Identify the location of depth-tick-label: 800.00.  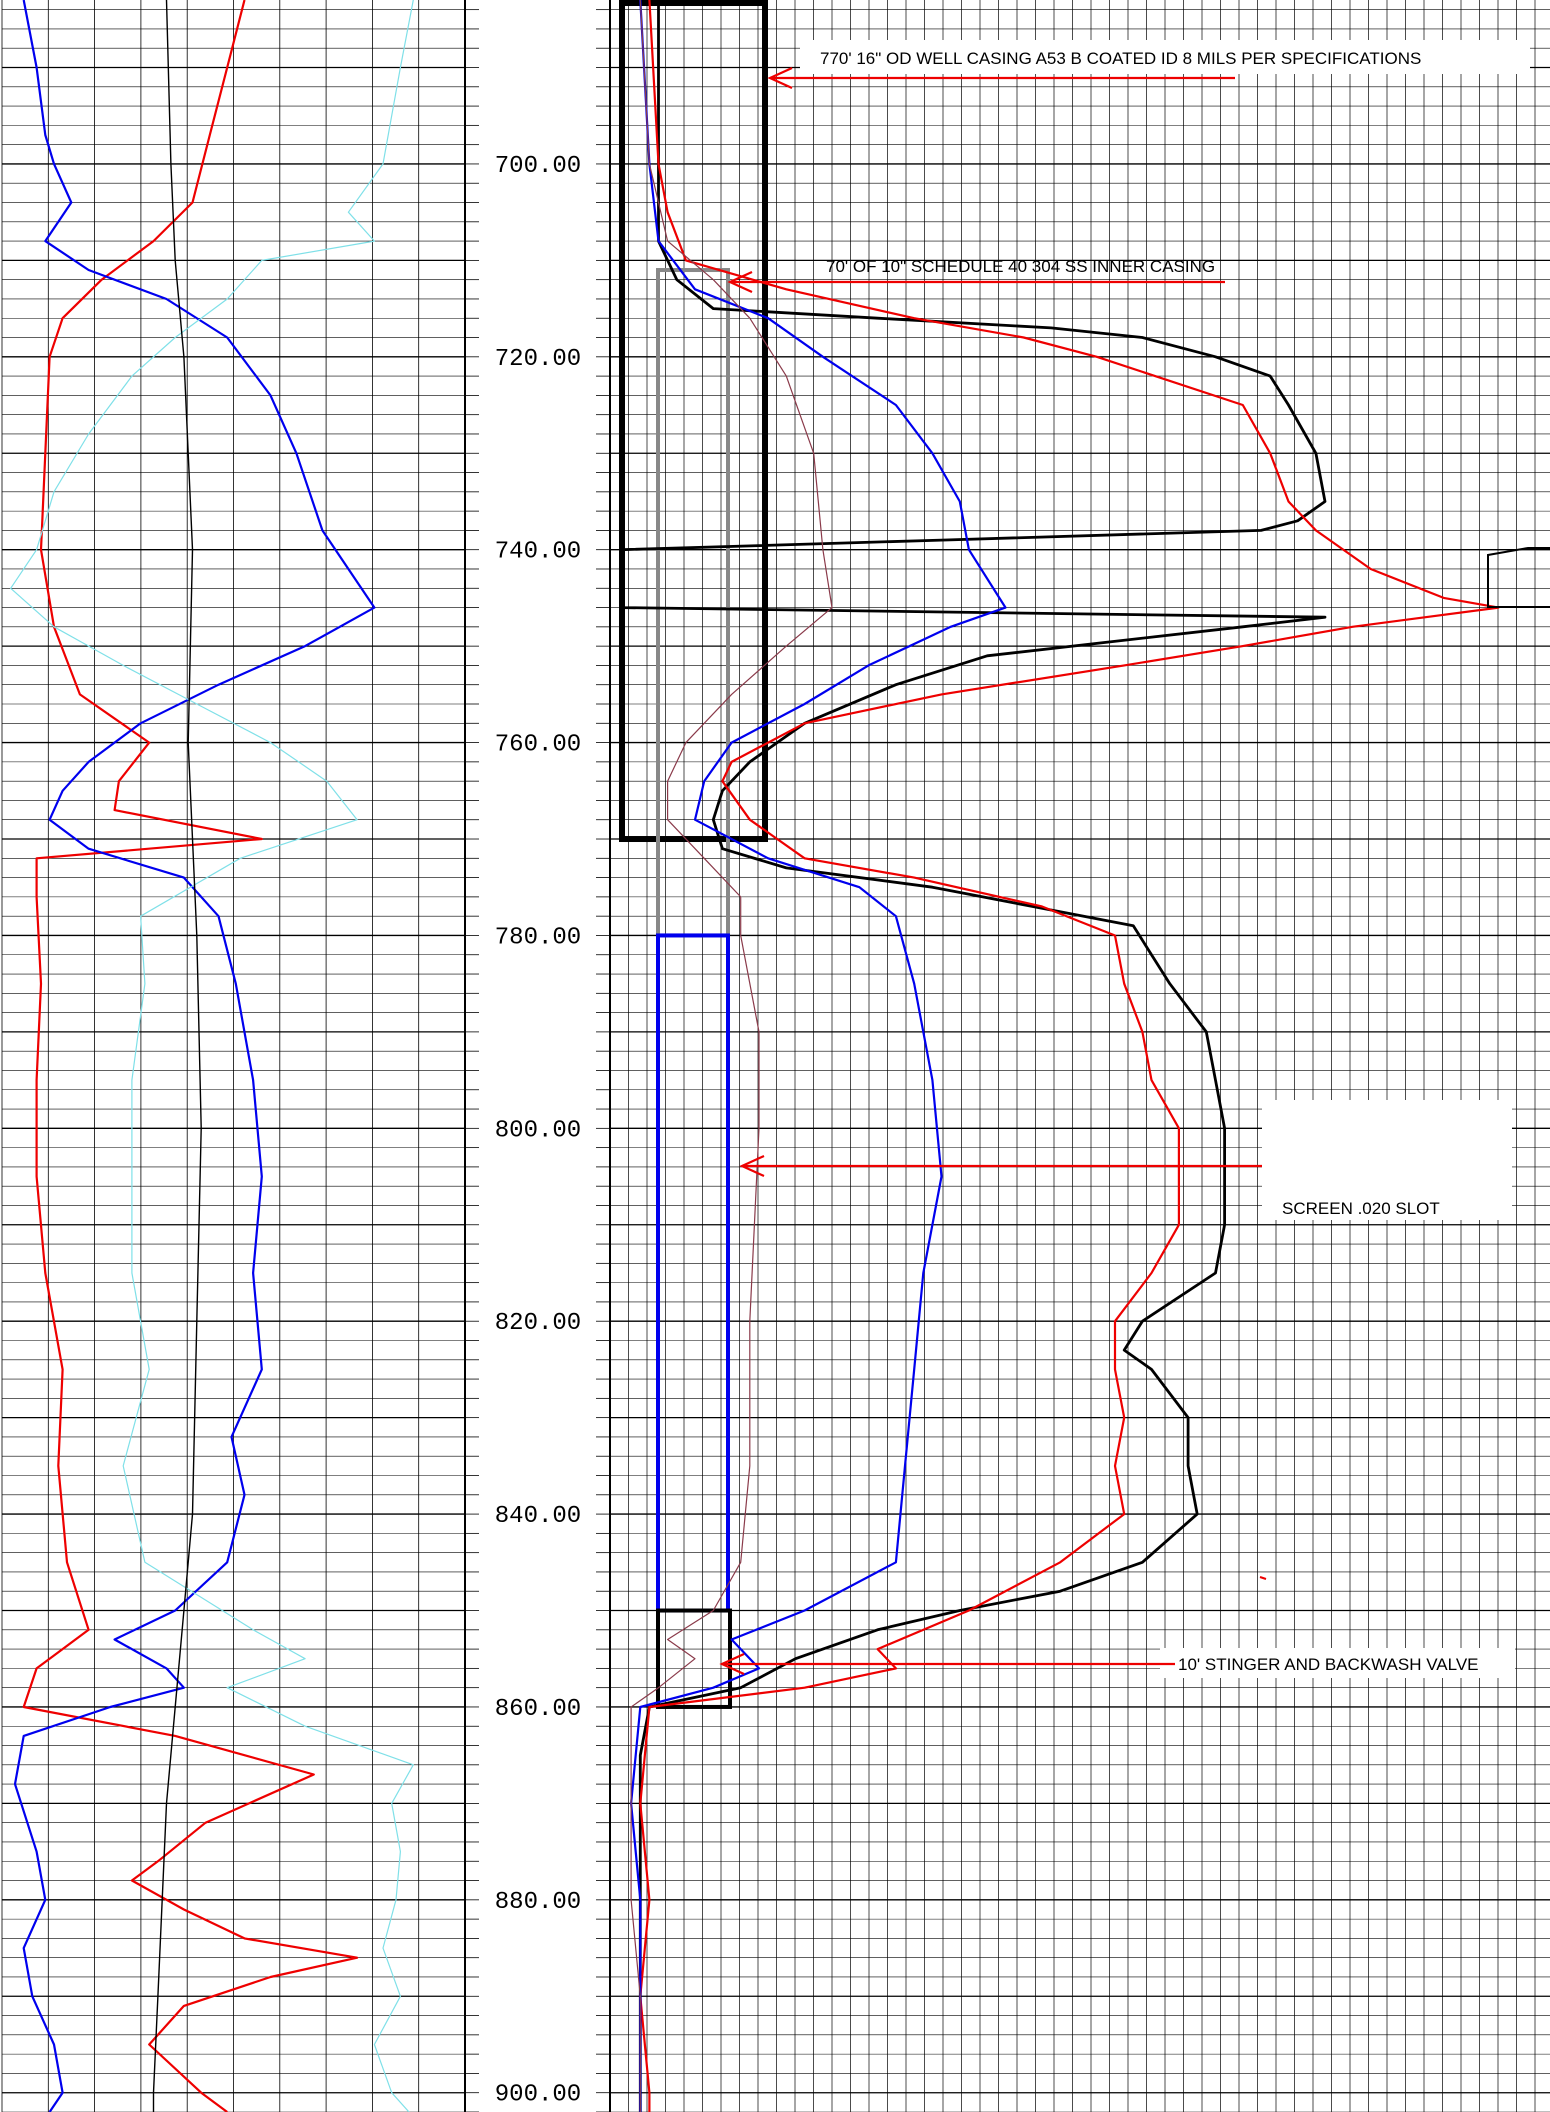
(538, 1130).